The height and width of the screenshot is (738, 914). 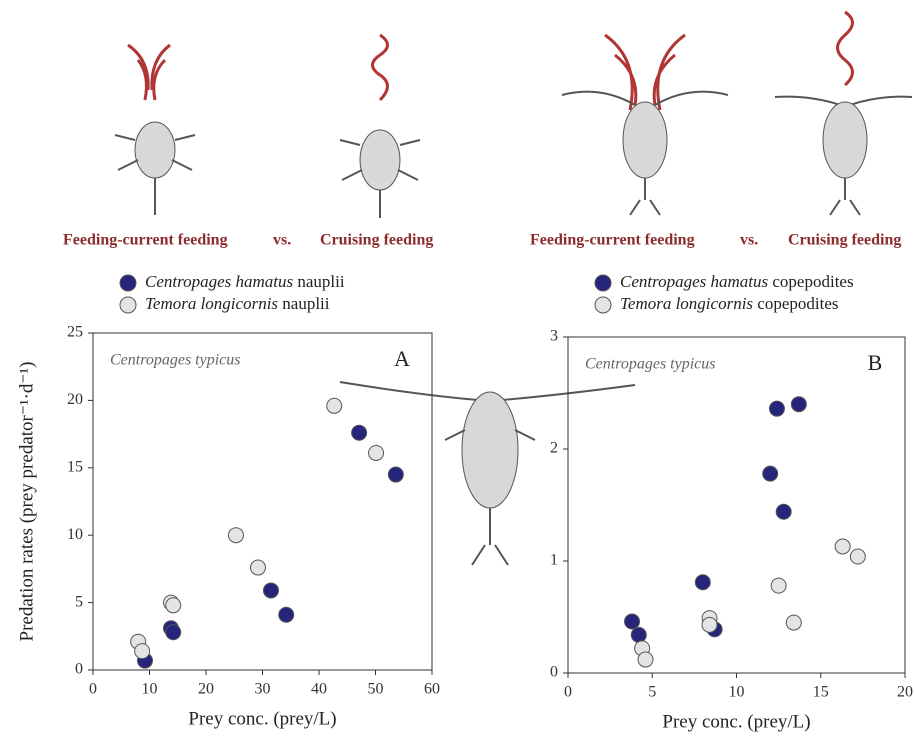 What do you see at coordinates (737, 281) in the screenshot?
I see `legend-label: Centropages hamatus copepodites` at bounding box center [737, 281].